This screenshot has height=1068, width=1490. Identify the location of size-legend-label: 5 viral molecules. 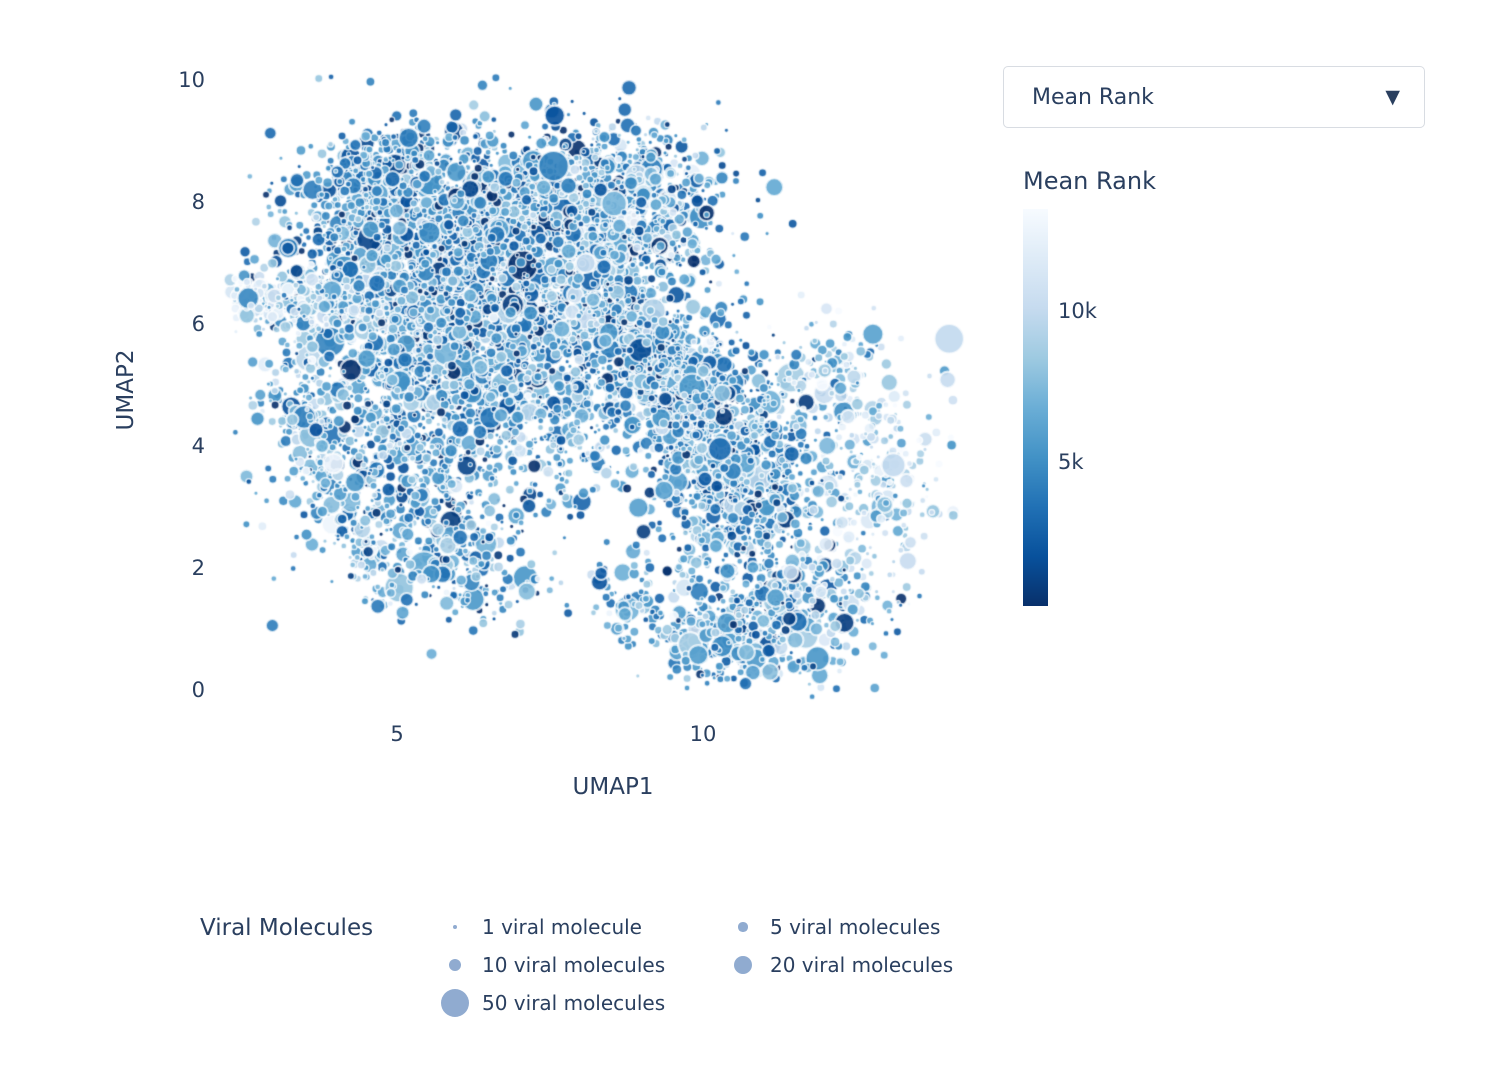
(855, 927).